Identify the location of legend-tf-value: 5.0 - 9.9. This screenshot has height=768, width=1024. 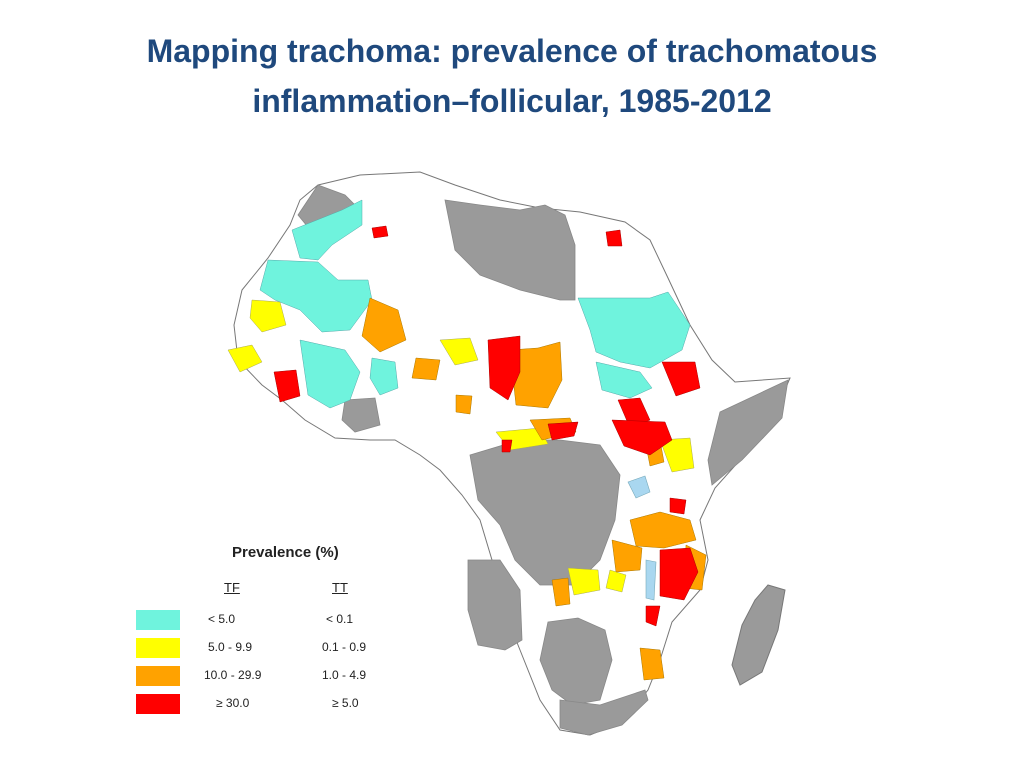
(230, 647).